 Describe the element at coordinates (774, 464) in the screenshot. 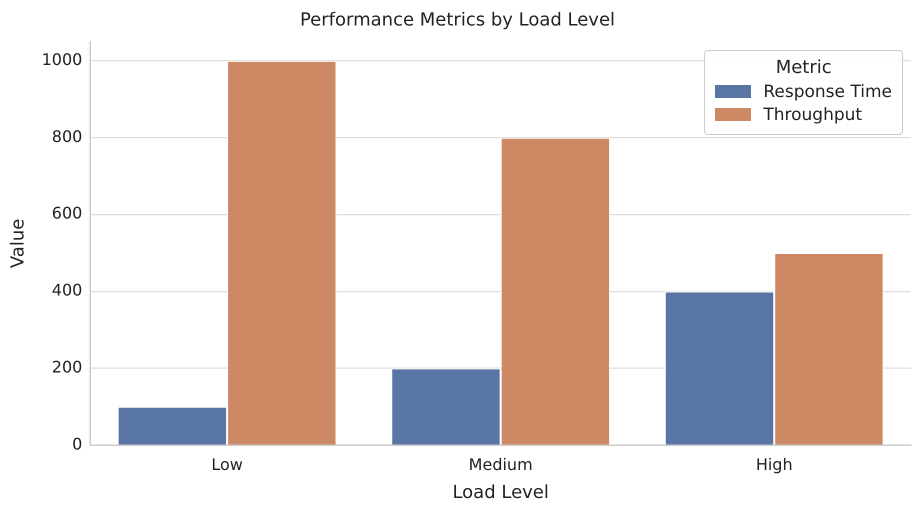

I see `x-tick-label: High` at that location.